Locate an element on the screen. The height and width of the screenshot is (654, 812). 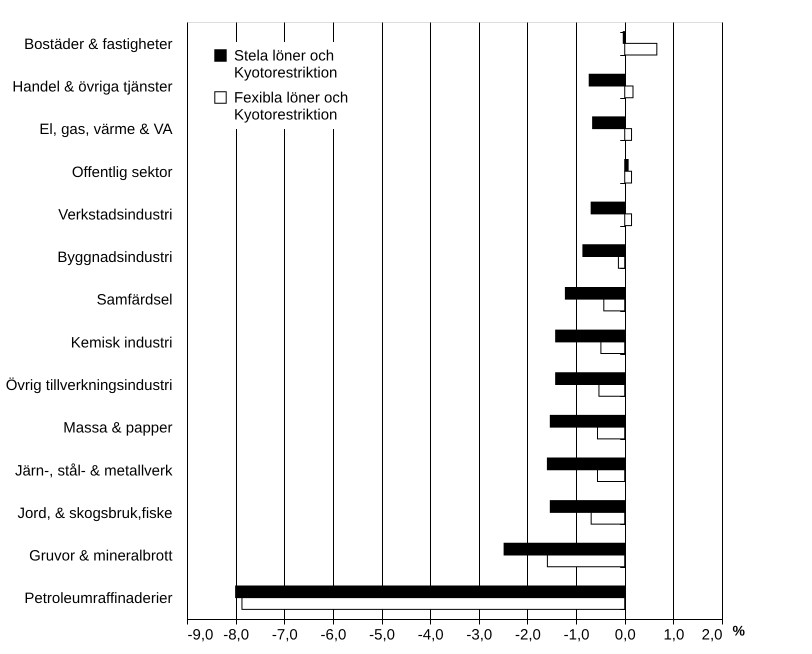
y-tick-label: Järn-, stål- & metallverk is located at coordinates (93, 471).